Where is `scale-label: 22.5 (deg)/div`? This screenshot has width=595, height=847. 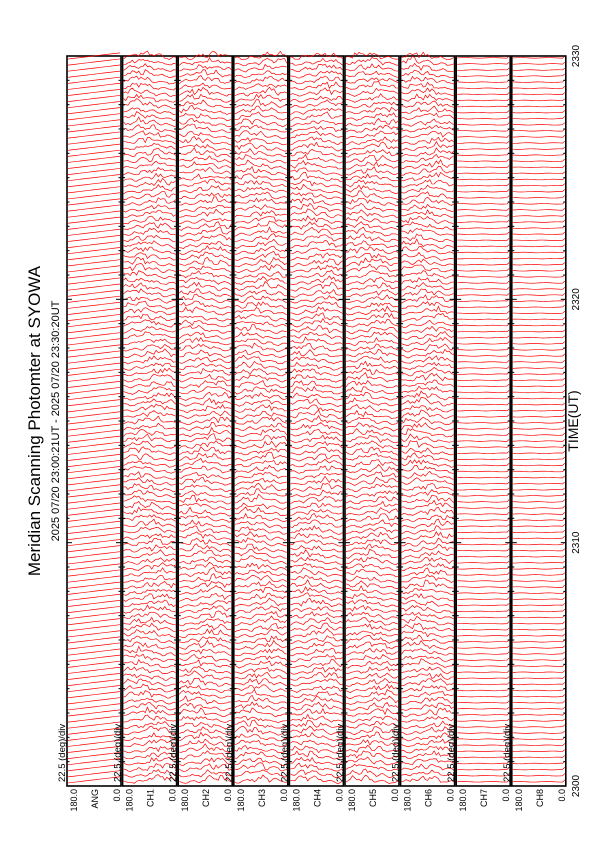
scale-label: 22.5 (deg)/div is located at coordinates (451, 753).